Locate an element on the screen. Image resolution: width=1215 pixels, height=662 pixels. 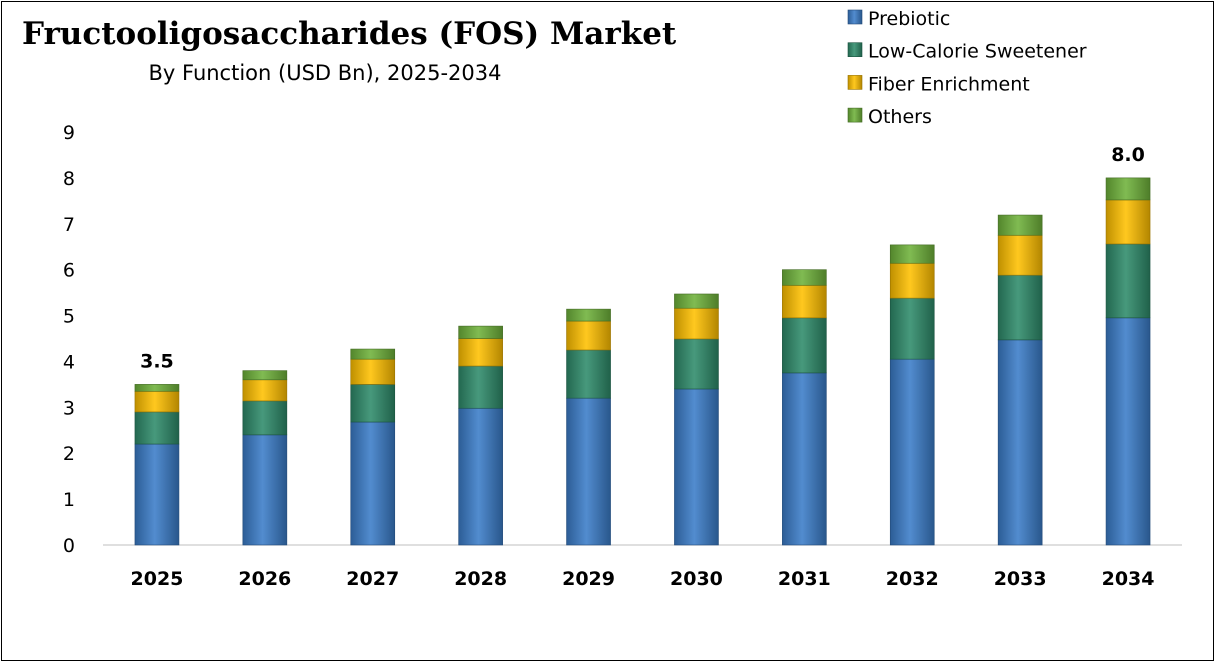
y-tick-label: 3 is located at coordinates (69, 408).